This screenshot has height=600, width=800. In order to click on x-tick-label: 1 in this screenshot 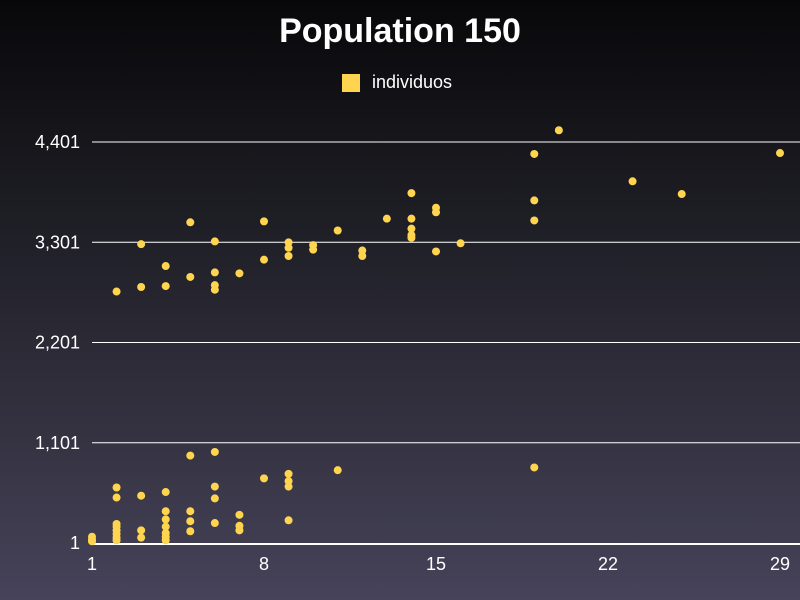, I will do `click(92, 564)`.